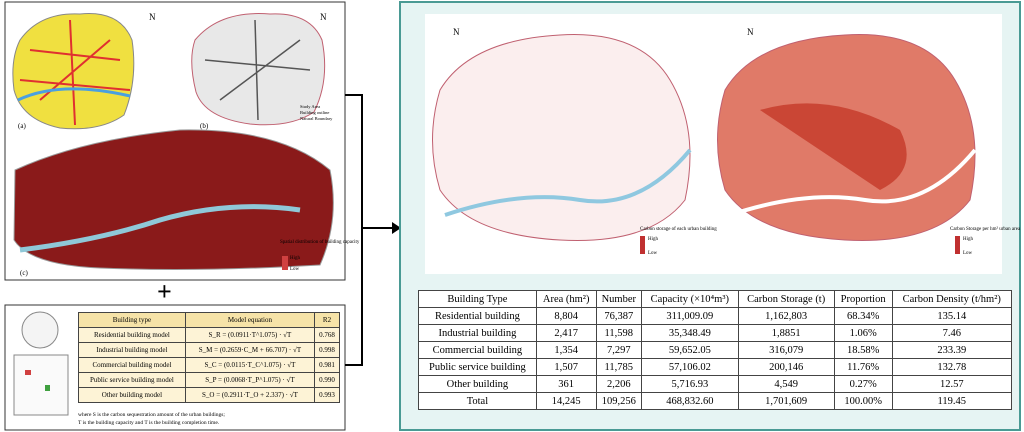 This screenshot has height=432, width=1024. I want to click on table-cell: Total, so click(477, 401).